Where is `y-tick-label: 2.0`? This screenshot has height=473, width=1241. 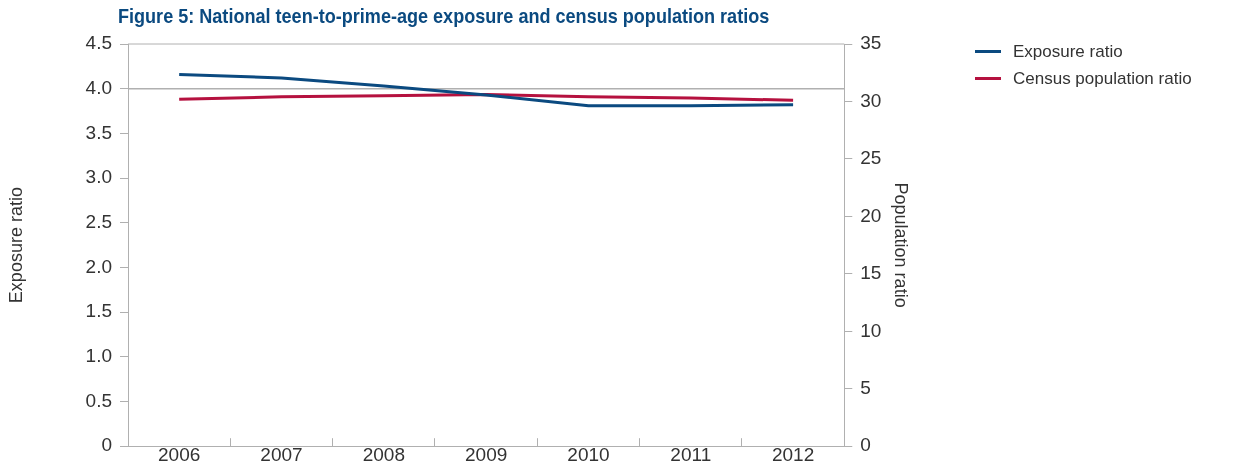
y-tick-label: 2.0 is located at coordinates (99, 266).